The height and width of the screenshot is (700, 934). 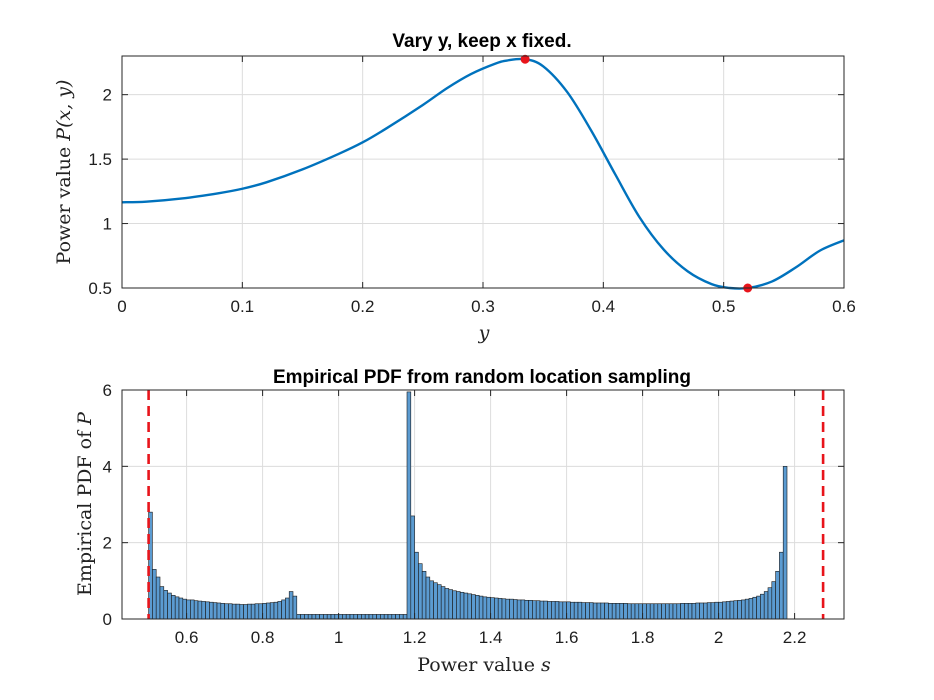 What do you see at coordinates (844, 306) in the screenshot?
I see `top-x-tick-label: 0.6` at bounding box center [844, 306].